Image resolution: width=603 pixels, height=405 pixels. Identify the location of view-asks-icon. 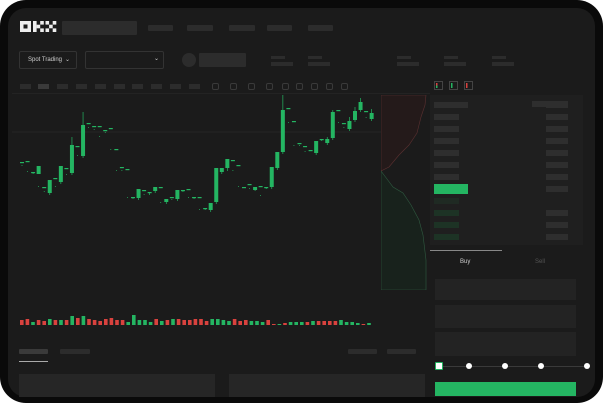
(468, 85).